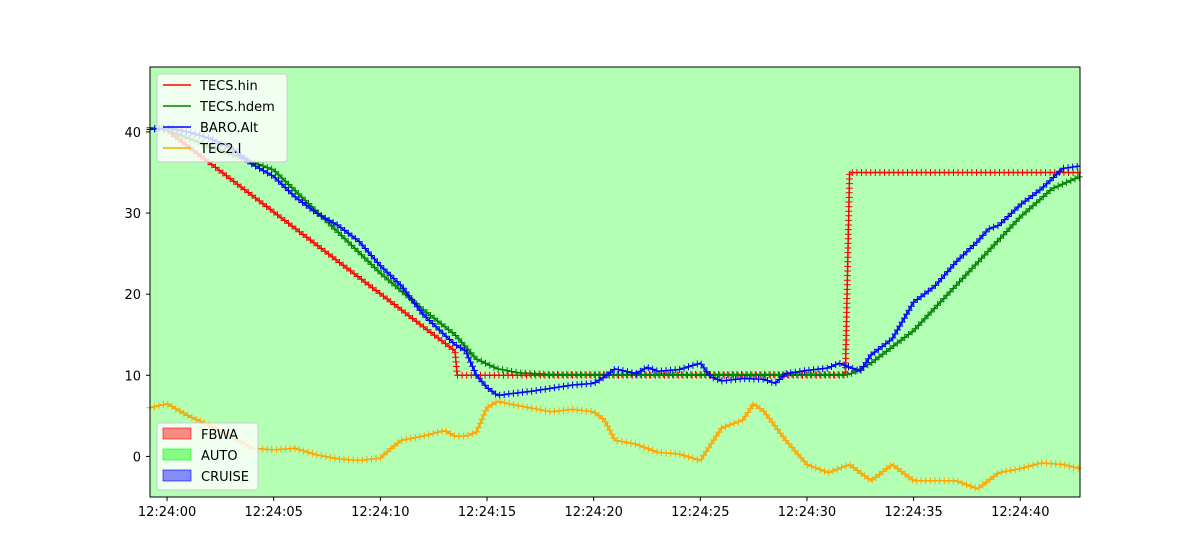 The width and height of the screenshot is (1200, 558). Describe the element at coordinates (237, 107) in the screenshot. I see `legend-label-tecs-hdem: TECS.hdem` at that location.